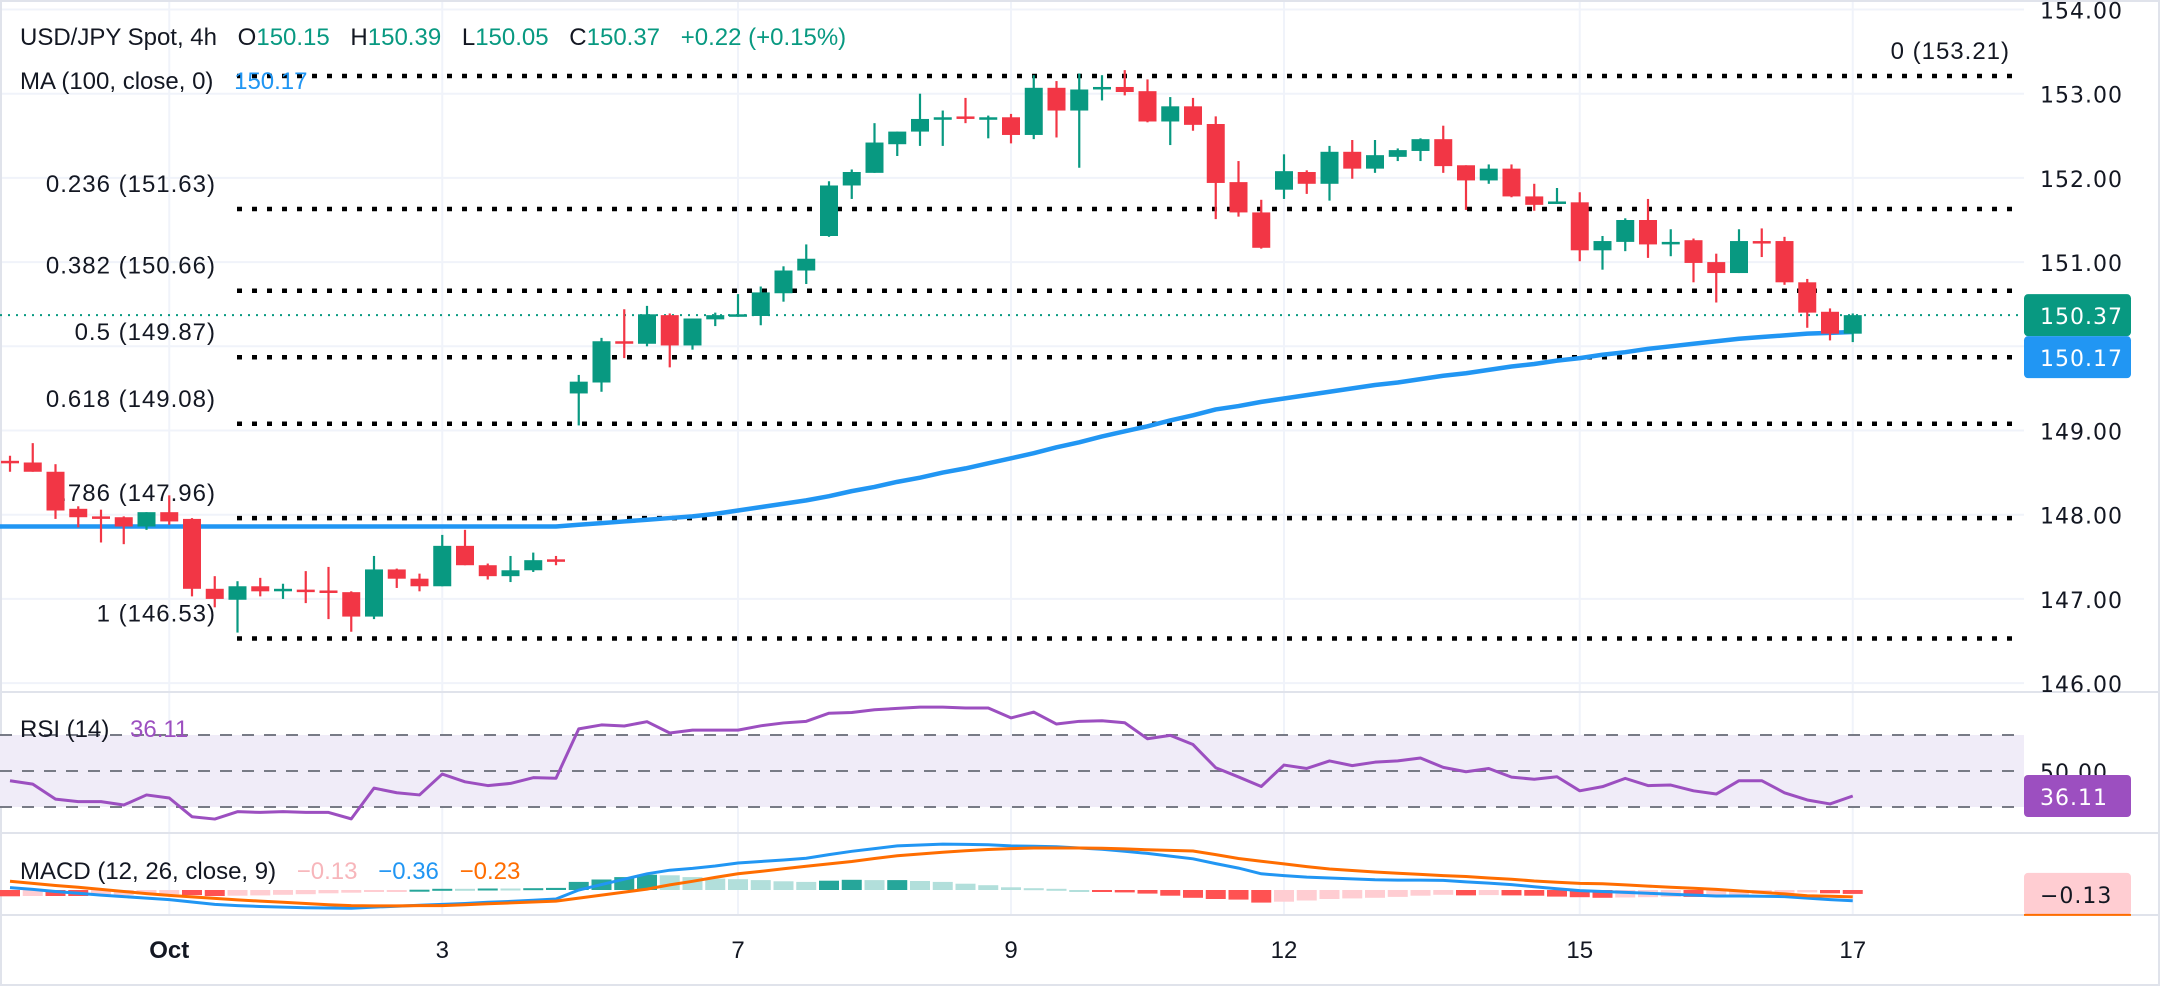 This screenshot has height=986, width=2160. What do you see at coordinates (1080, 950) in the screenshot?
I see `time-scale` at bounding box center [1080, 950].